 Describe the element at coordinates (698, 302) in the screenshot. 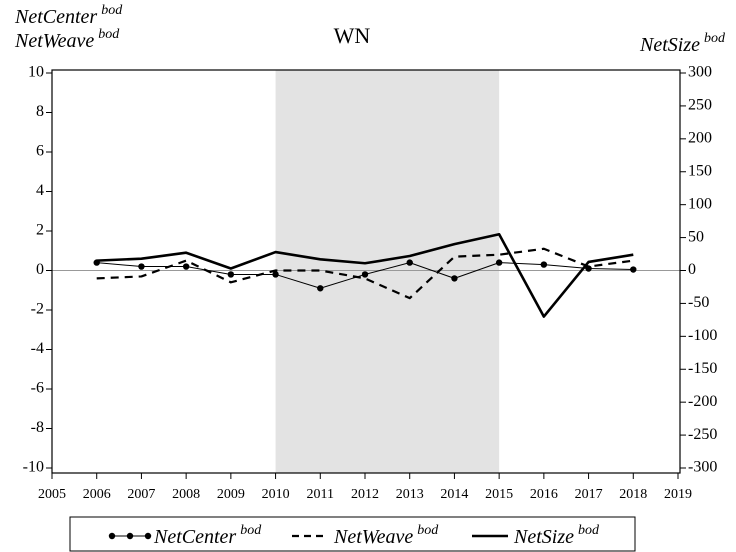

I see `y2-tick-label: -50` at that location.